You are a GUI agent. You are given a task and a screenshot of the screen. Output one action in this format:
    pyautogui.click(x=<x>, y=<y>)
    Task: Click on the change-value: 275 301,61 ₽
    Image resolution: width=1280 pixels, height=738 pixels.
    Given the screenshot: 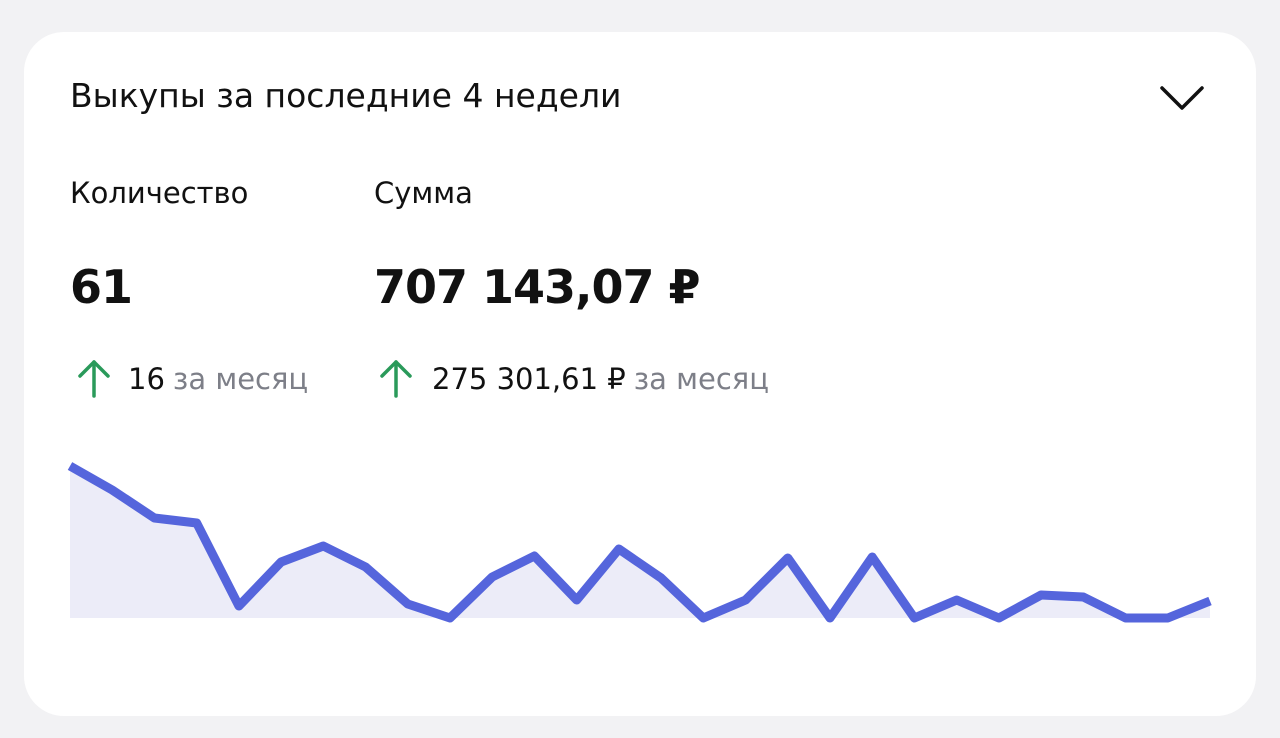 What is the action you would take?
    pyautogui.click(x=529, y=379)
    